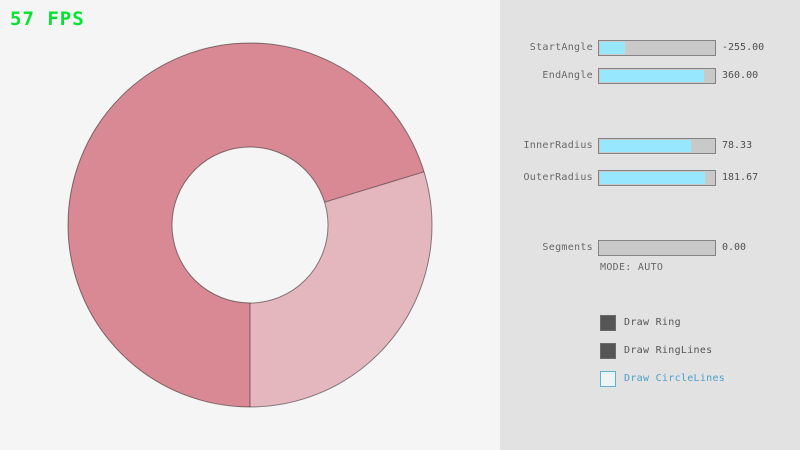 The width and height of the screenshot is (800, 450). I want to click on slider-label: OuterRadius, so click(558, 177).